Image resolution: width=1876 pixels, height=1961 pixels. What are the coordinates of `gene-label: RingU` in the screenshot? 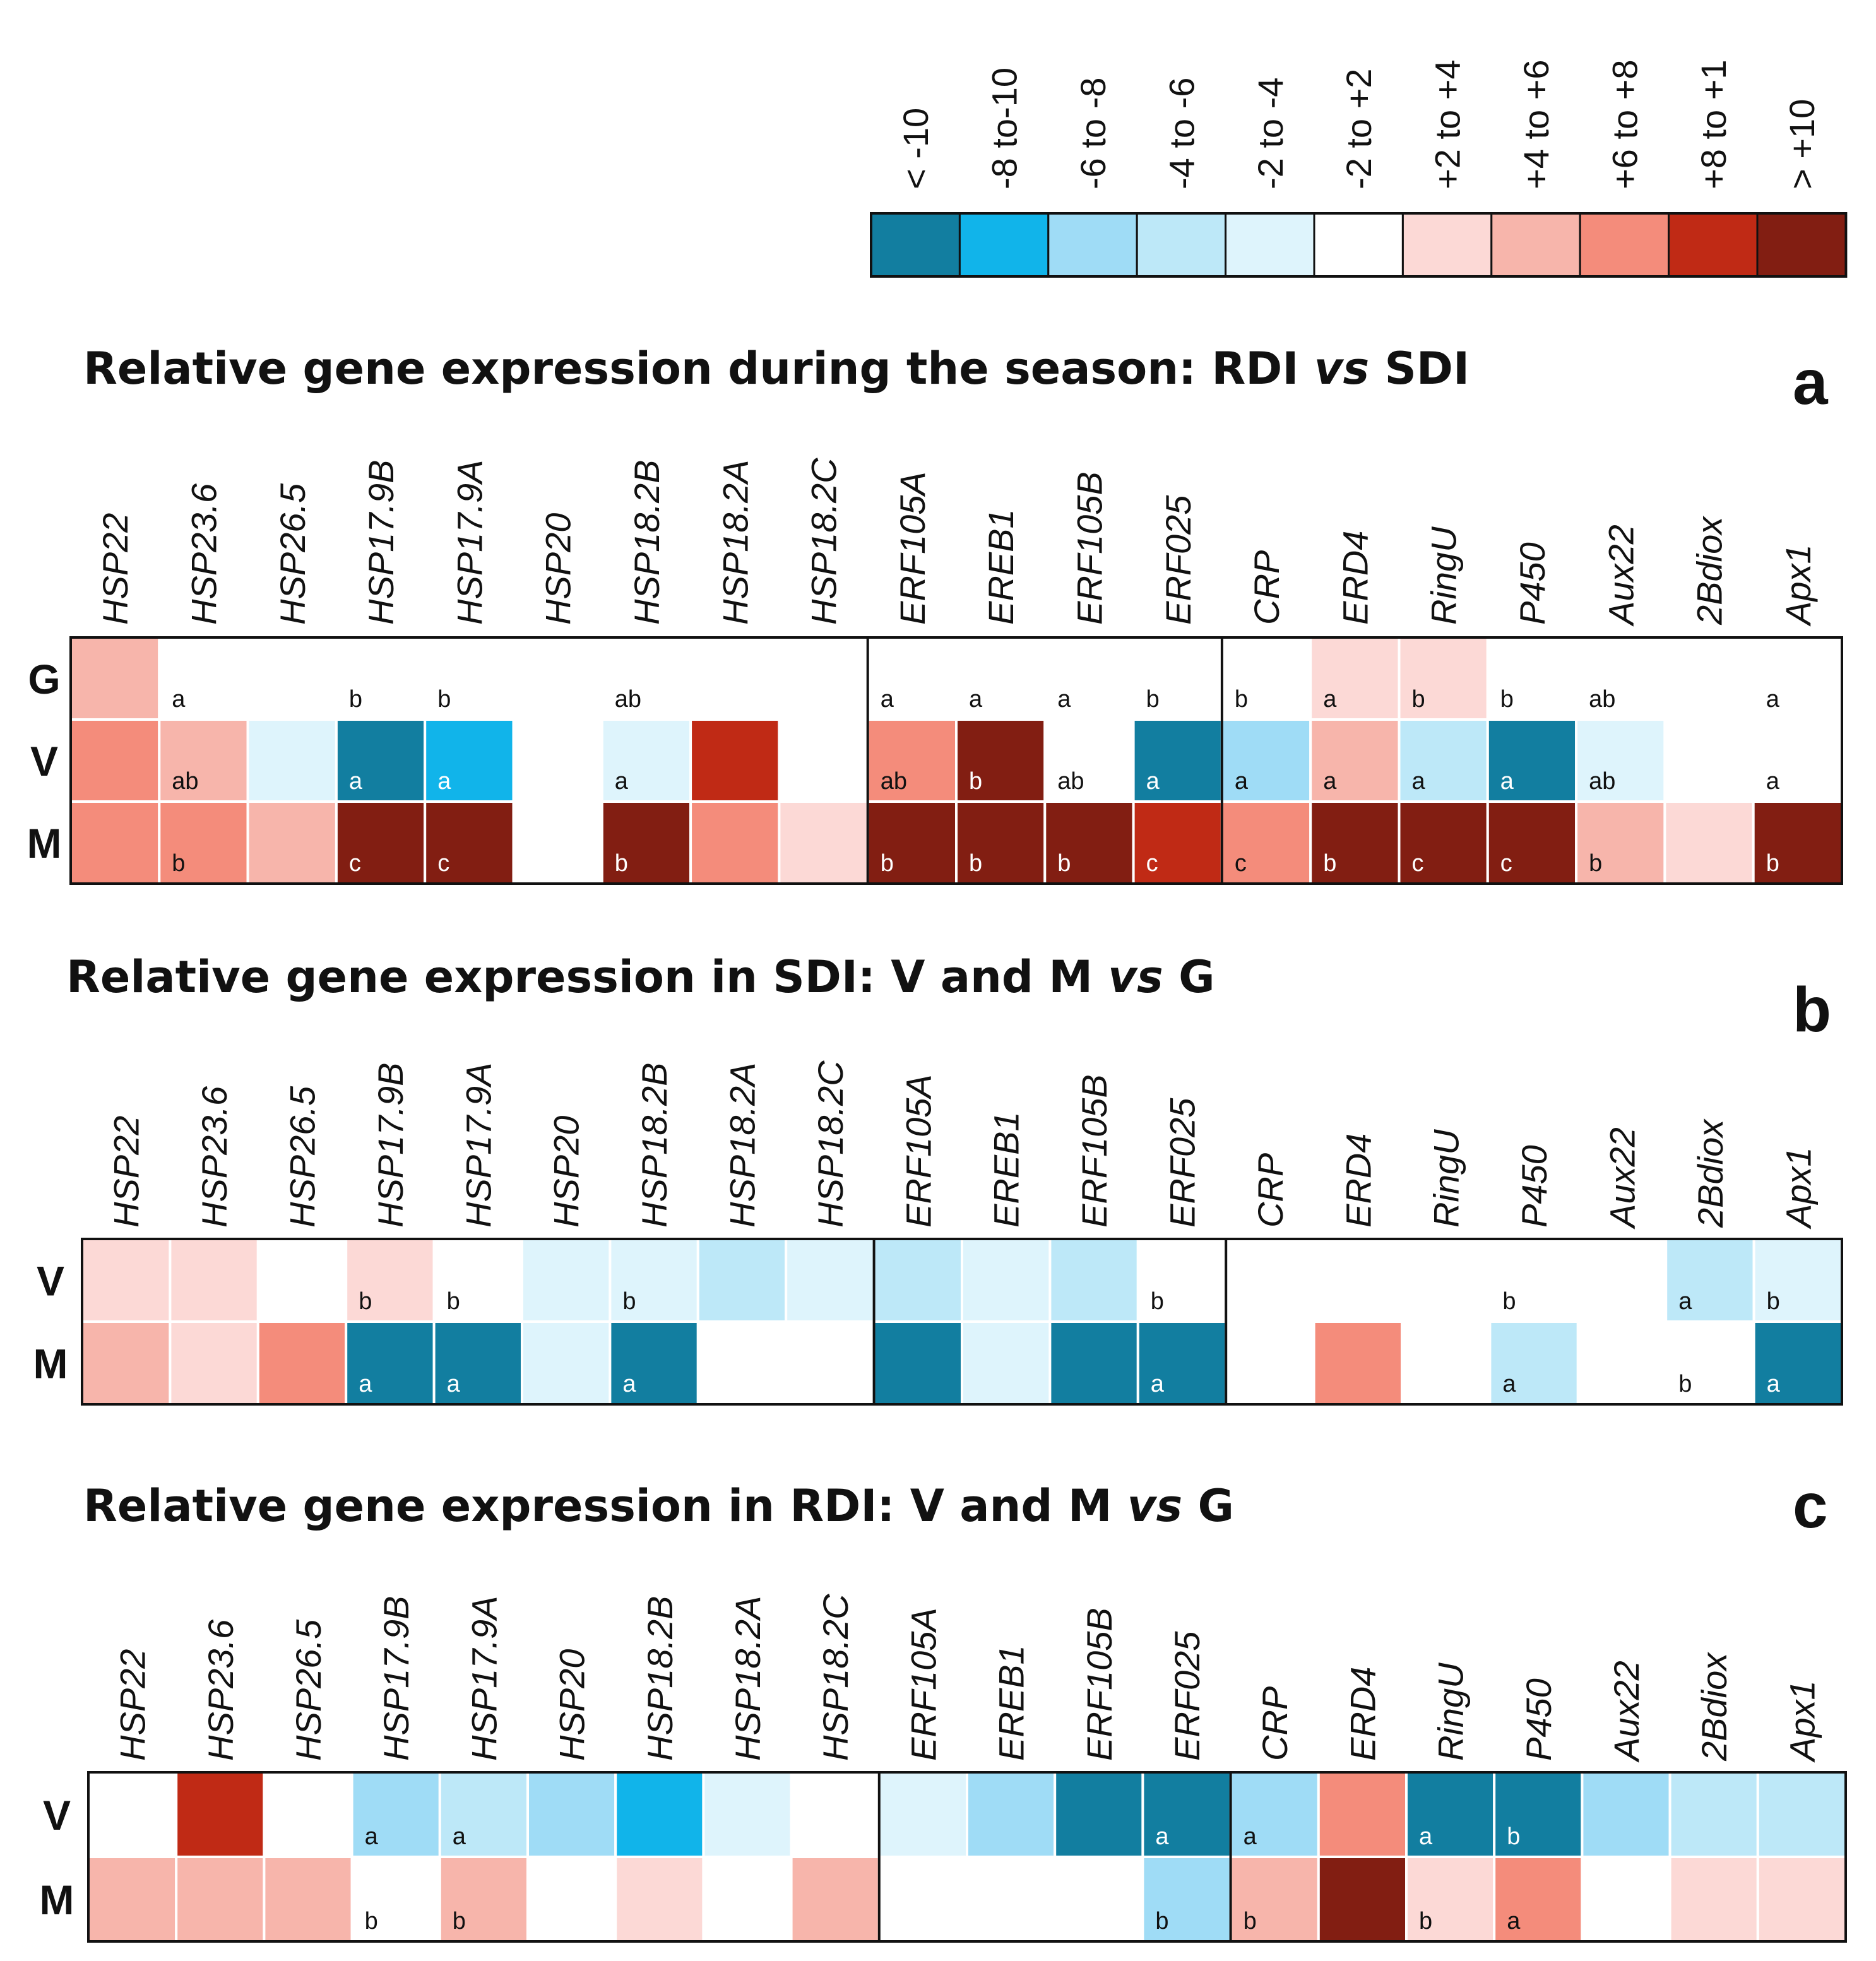 It's located at (1451, 1711).